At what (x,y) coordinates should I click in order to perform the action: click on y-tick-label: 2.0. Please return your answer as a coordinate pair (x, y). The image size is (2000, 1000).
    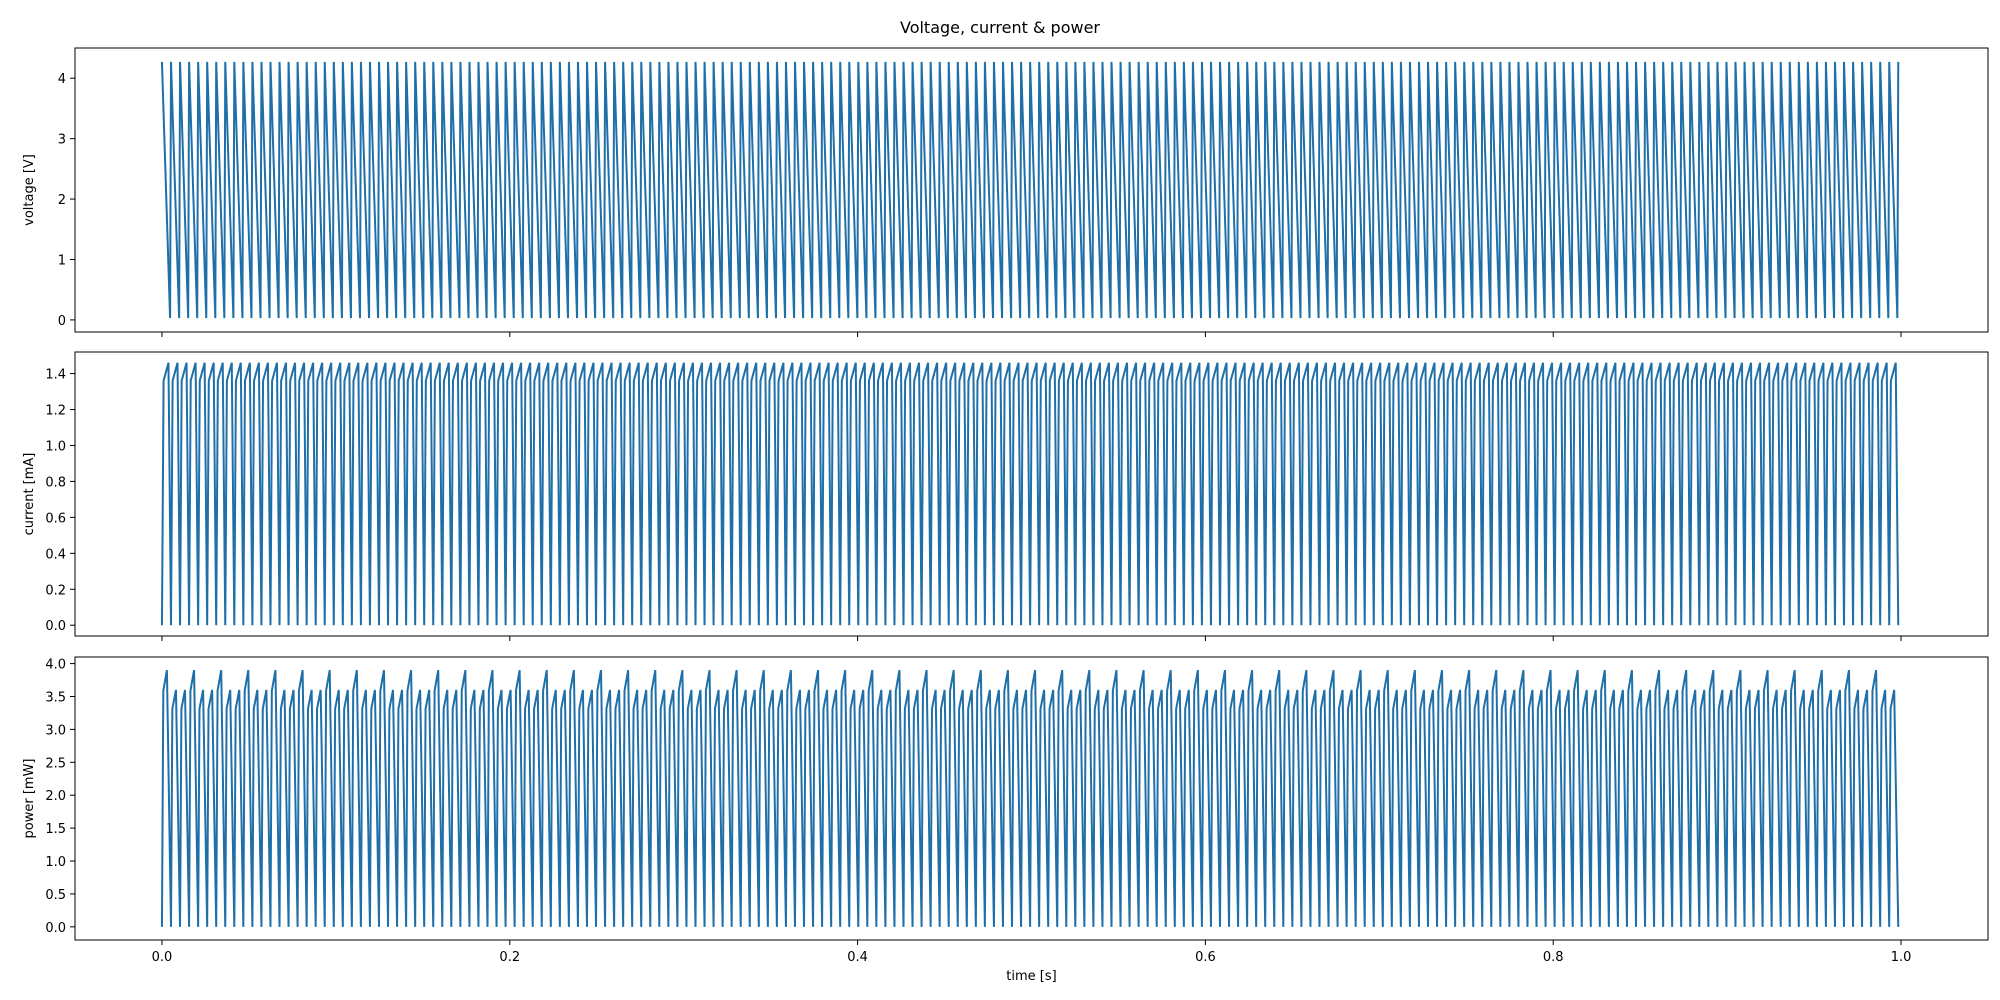
    Looking at the image, I should click on (55, 796).